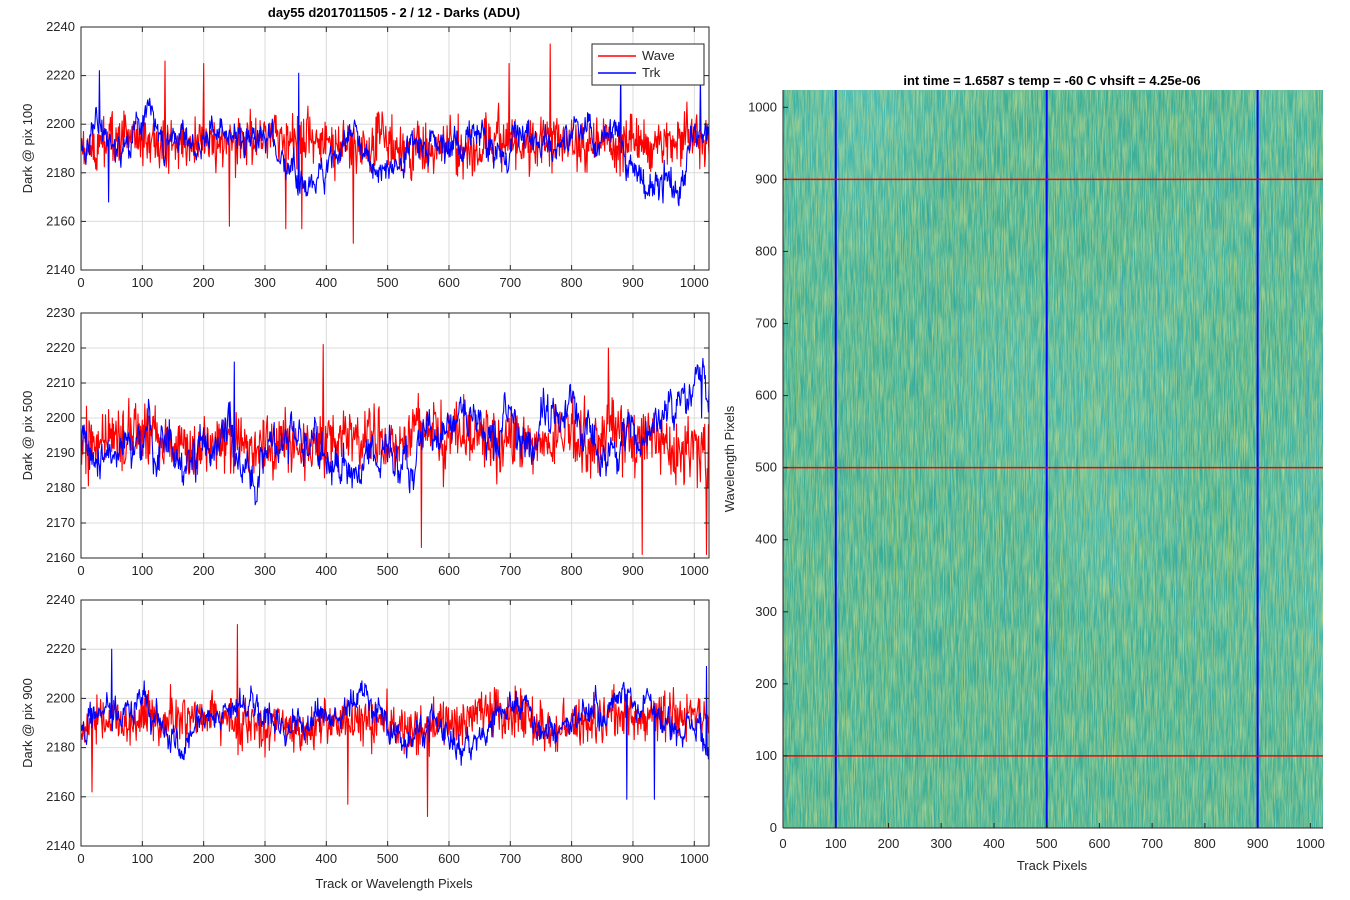 The height and width of the screenshot is (900, 1350). What do you see at coordinates (1047, 843) in the screenshot?
I see `heatmap-x-tick-label: 500` at bounding box center [1047, 843].